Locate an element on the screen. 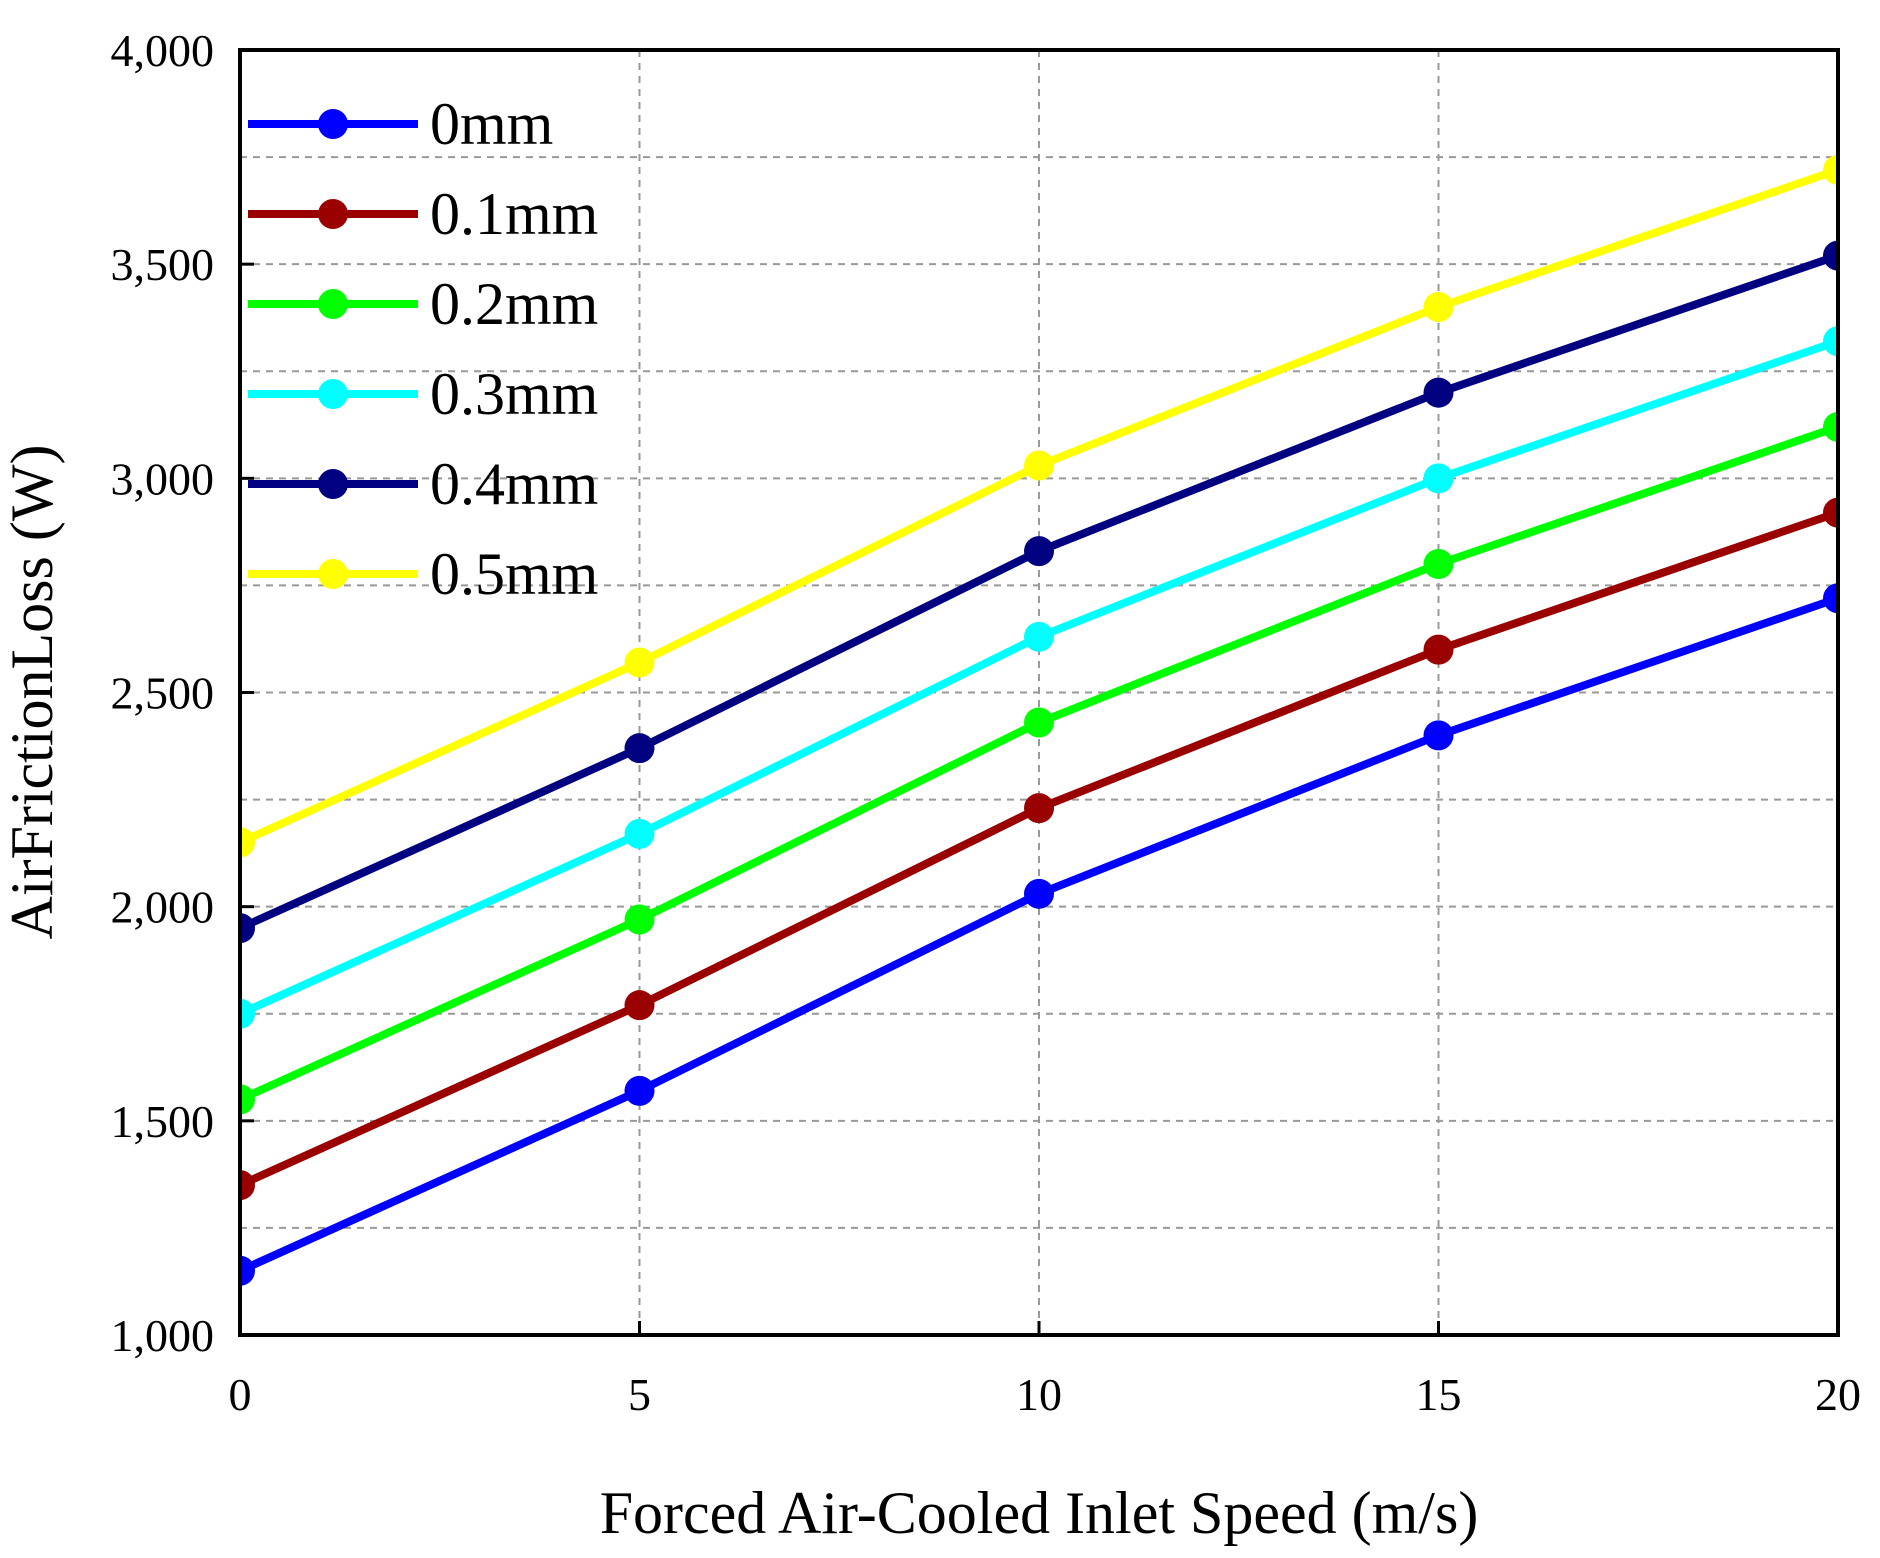  legend: 0mm 0.1mm 0.2mm 0.3mm 0.4mm 0.5mm is located at coordinates (423, 349).